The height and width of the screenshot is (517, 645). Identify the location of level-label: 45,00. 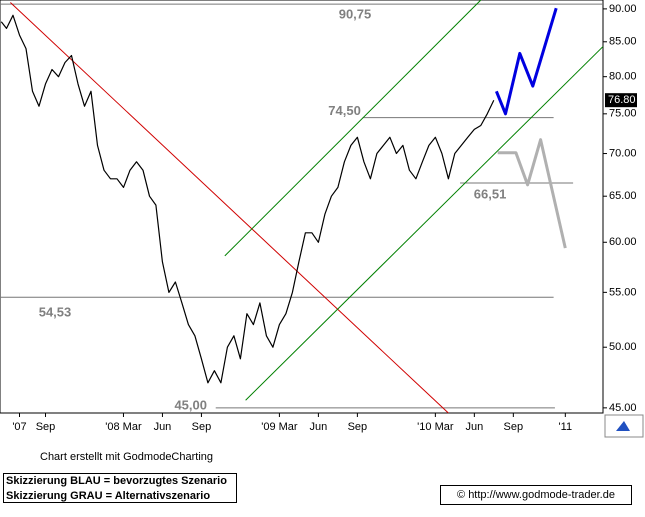
(190, 404).